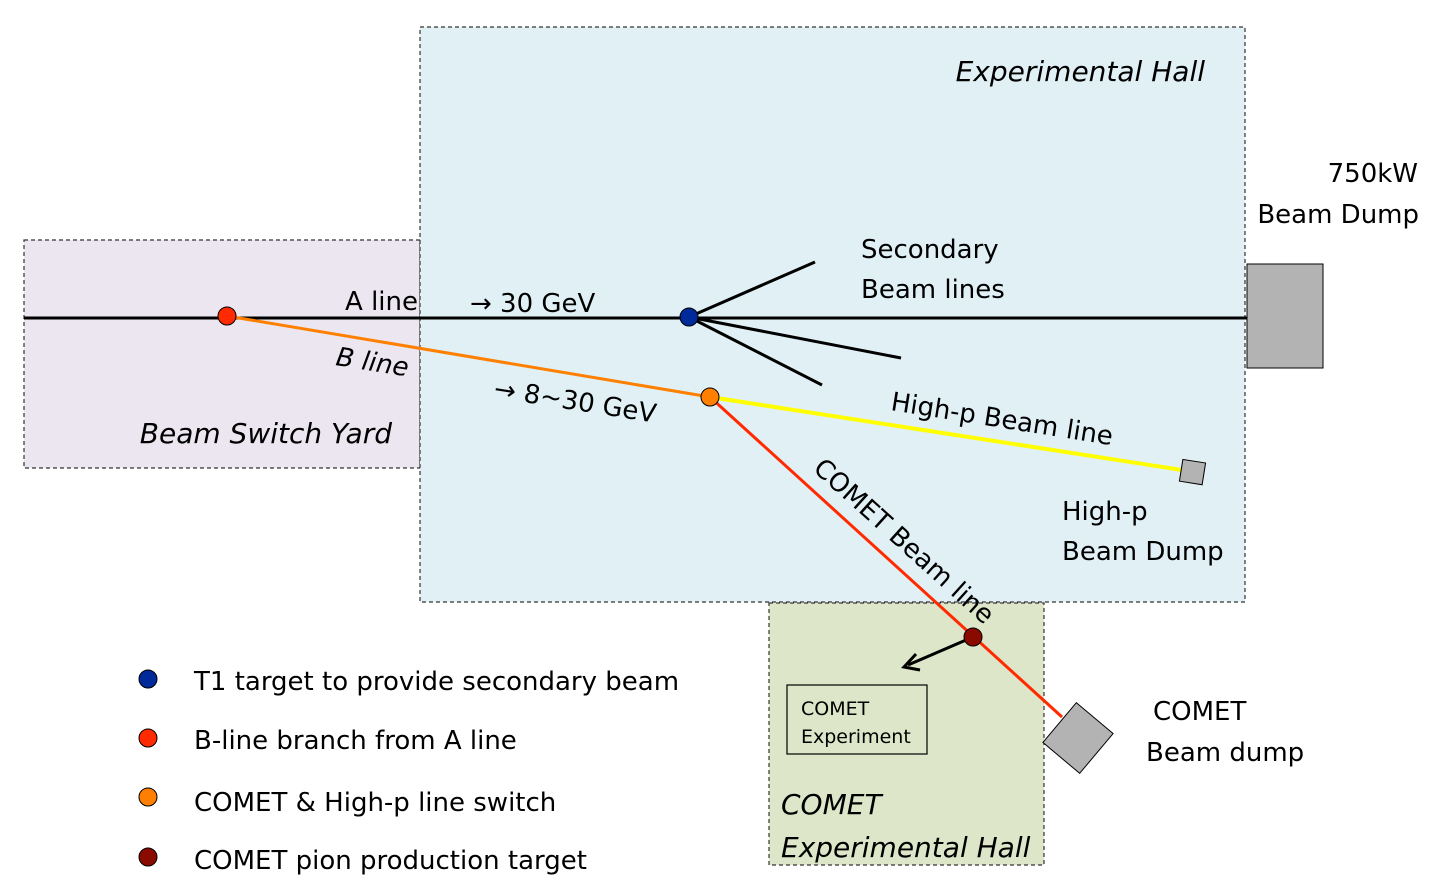 This screenshot has height=896, width=1448. I want to click on a-line-label: A line, so click(381, 302).